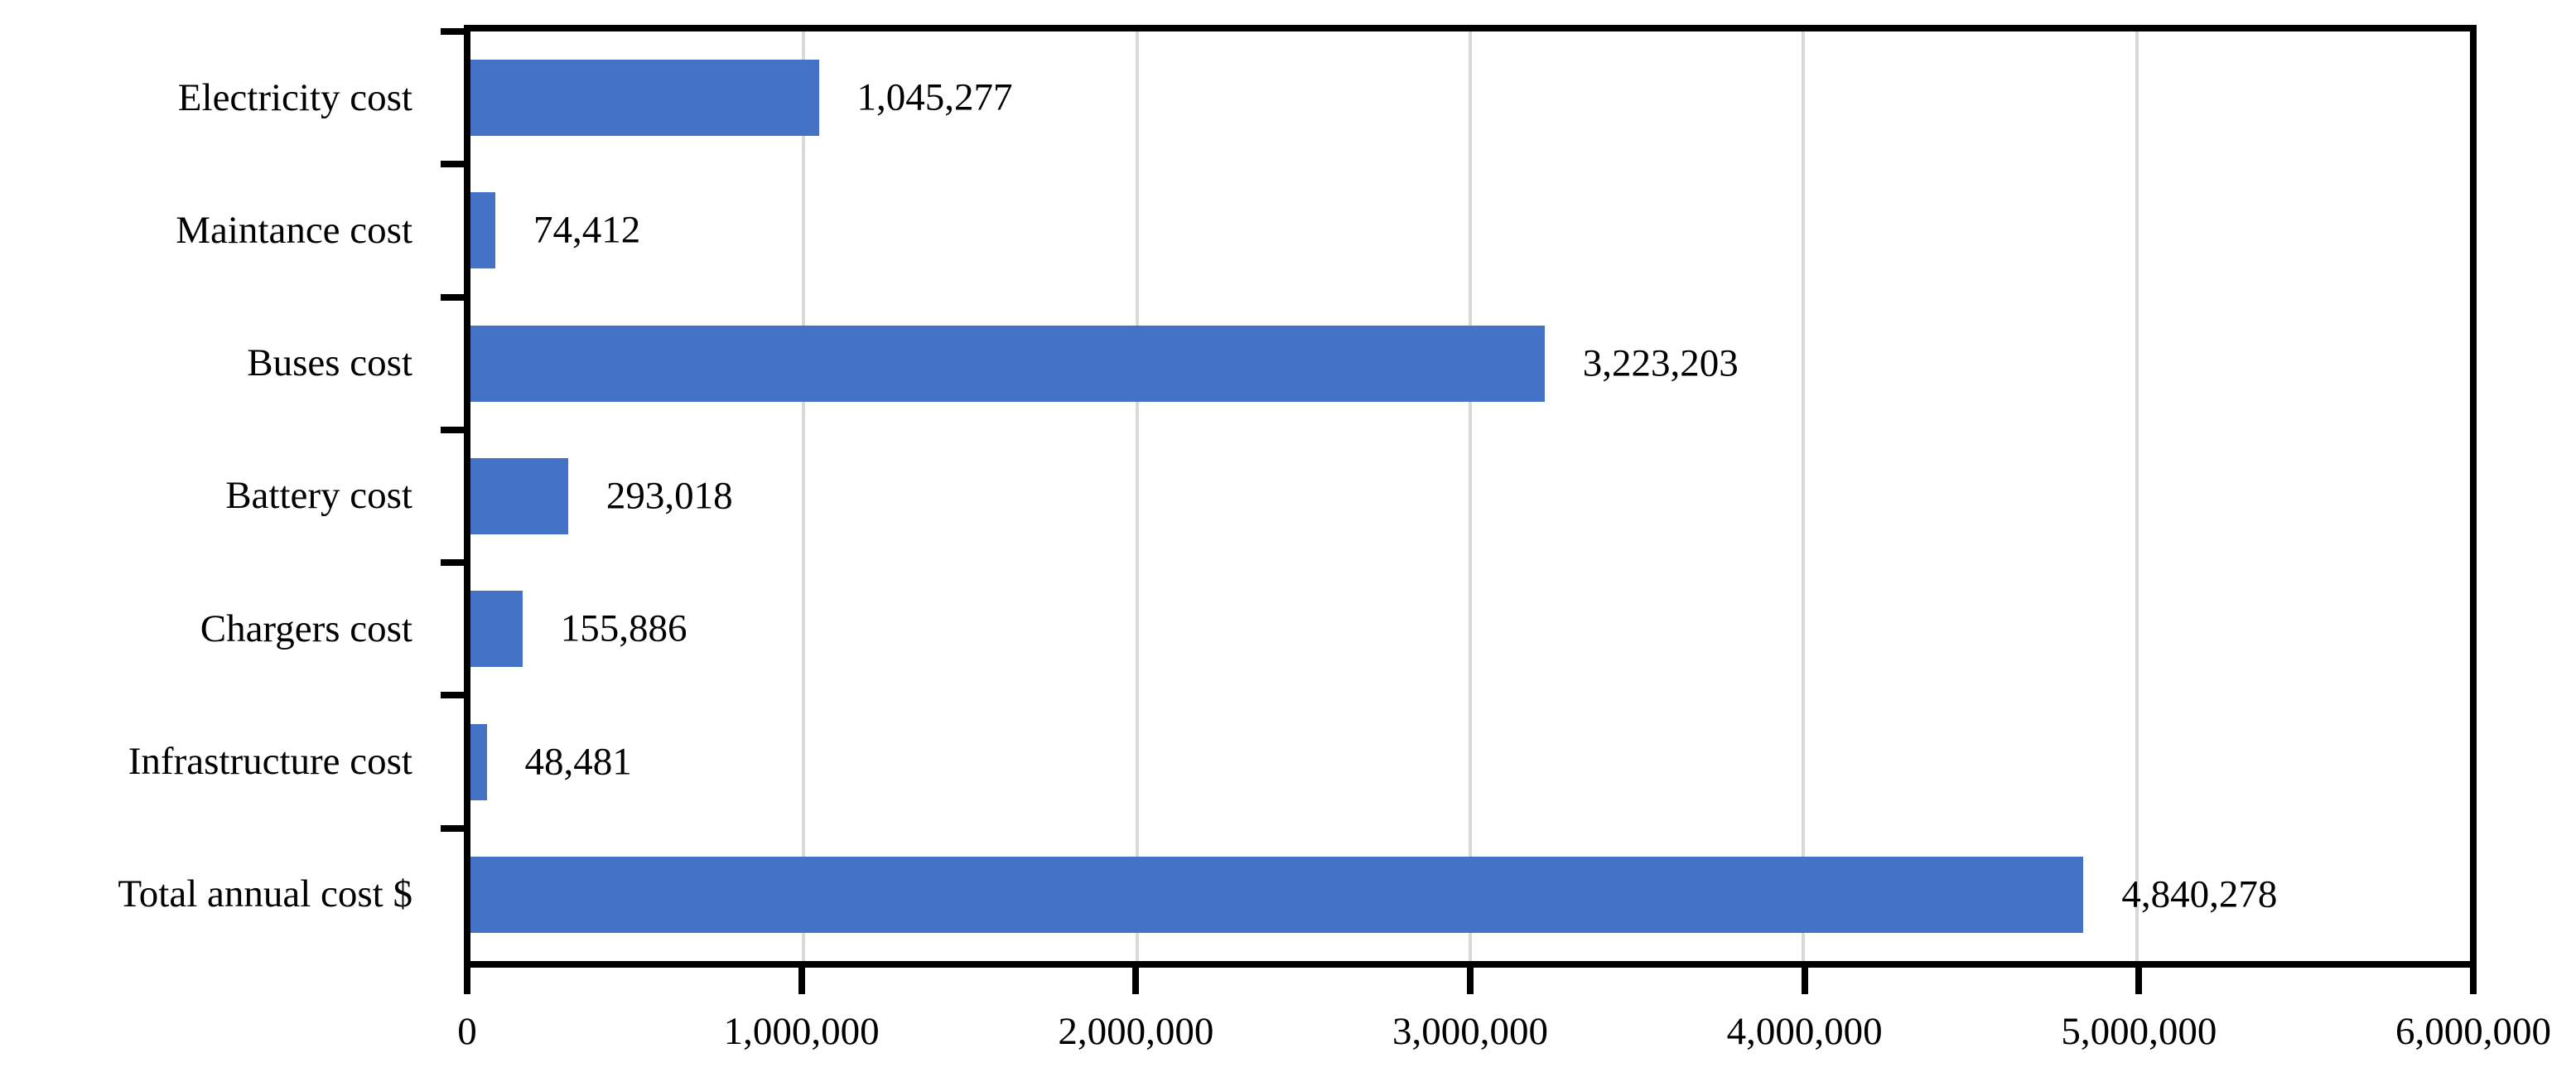 This screenshot has height=1082, width=2576. Describe the element at coordinates (669, 496) in the screenshot. I see `bar-value-label: 293,018` at that location.